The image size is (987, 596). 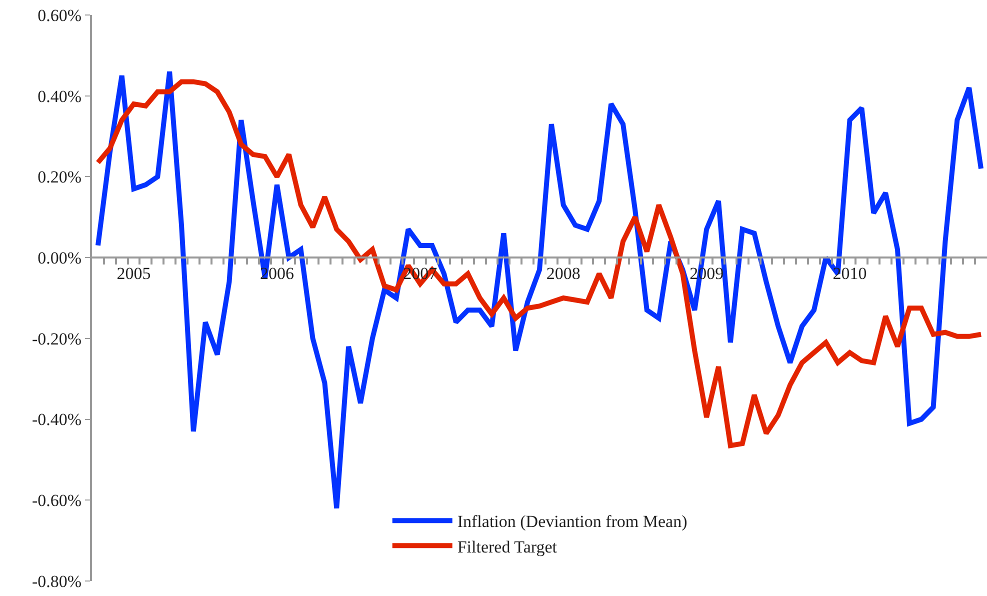 I want to click on legend-label: Inflation (Deviantion from Mean), so click(x=572, y=522).